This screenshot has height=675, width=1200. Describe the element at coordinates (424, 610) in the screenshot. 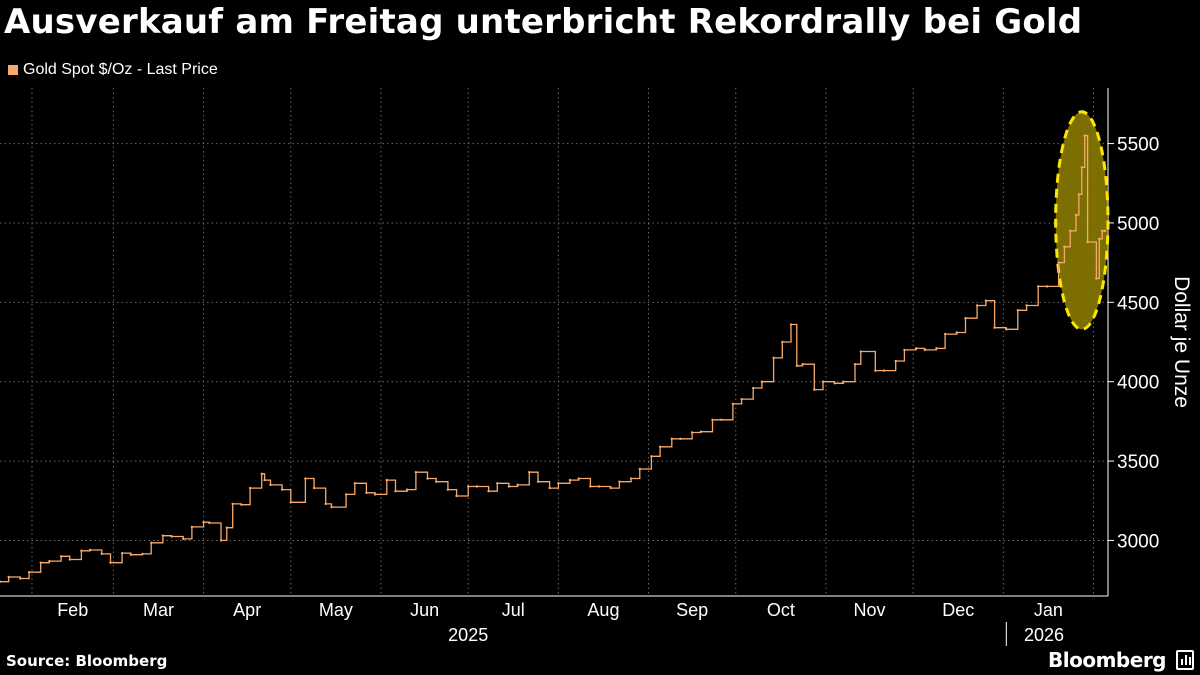

I see `x-tick-label: Jun` at that location.